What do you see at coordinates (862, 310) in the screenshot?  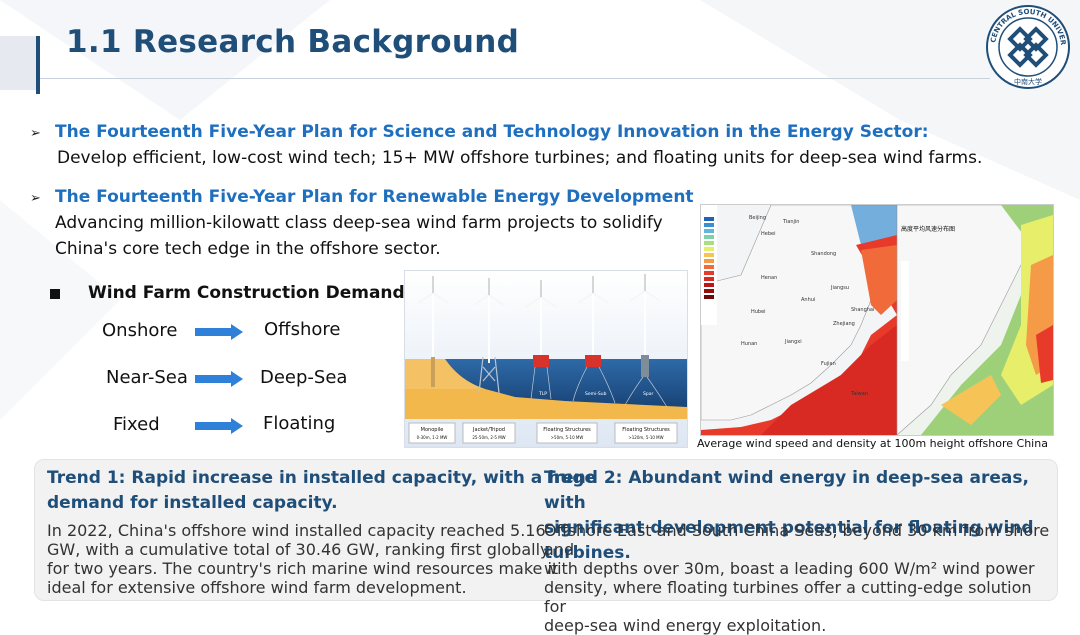 I see `map-place: Shanghai` at bounding box center [862, 310].